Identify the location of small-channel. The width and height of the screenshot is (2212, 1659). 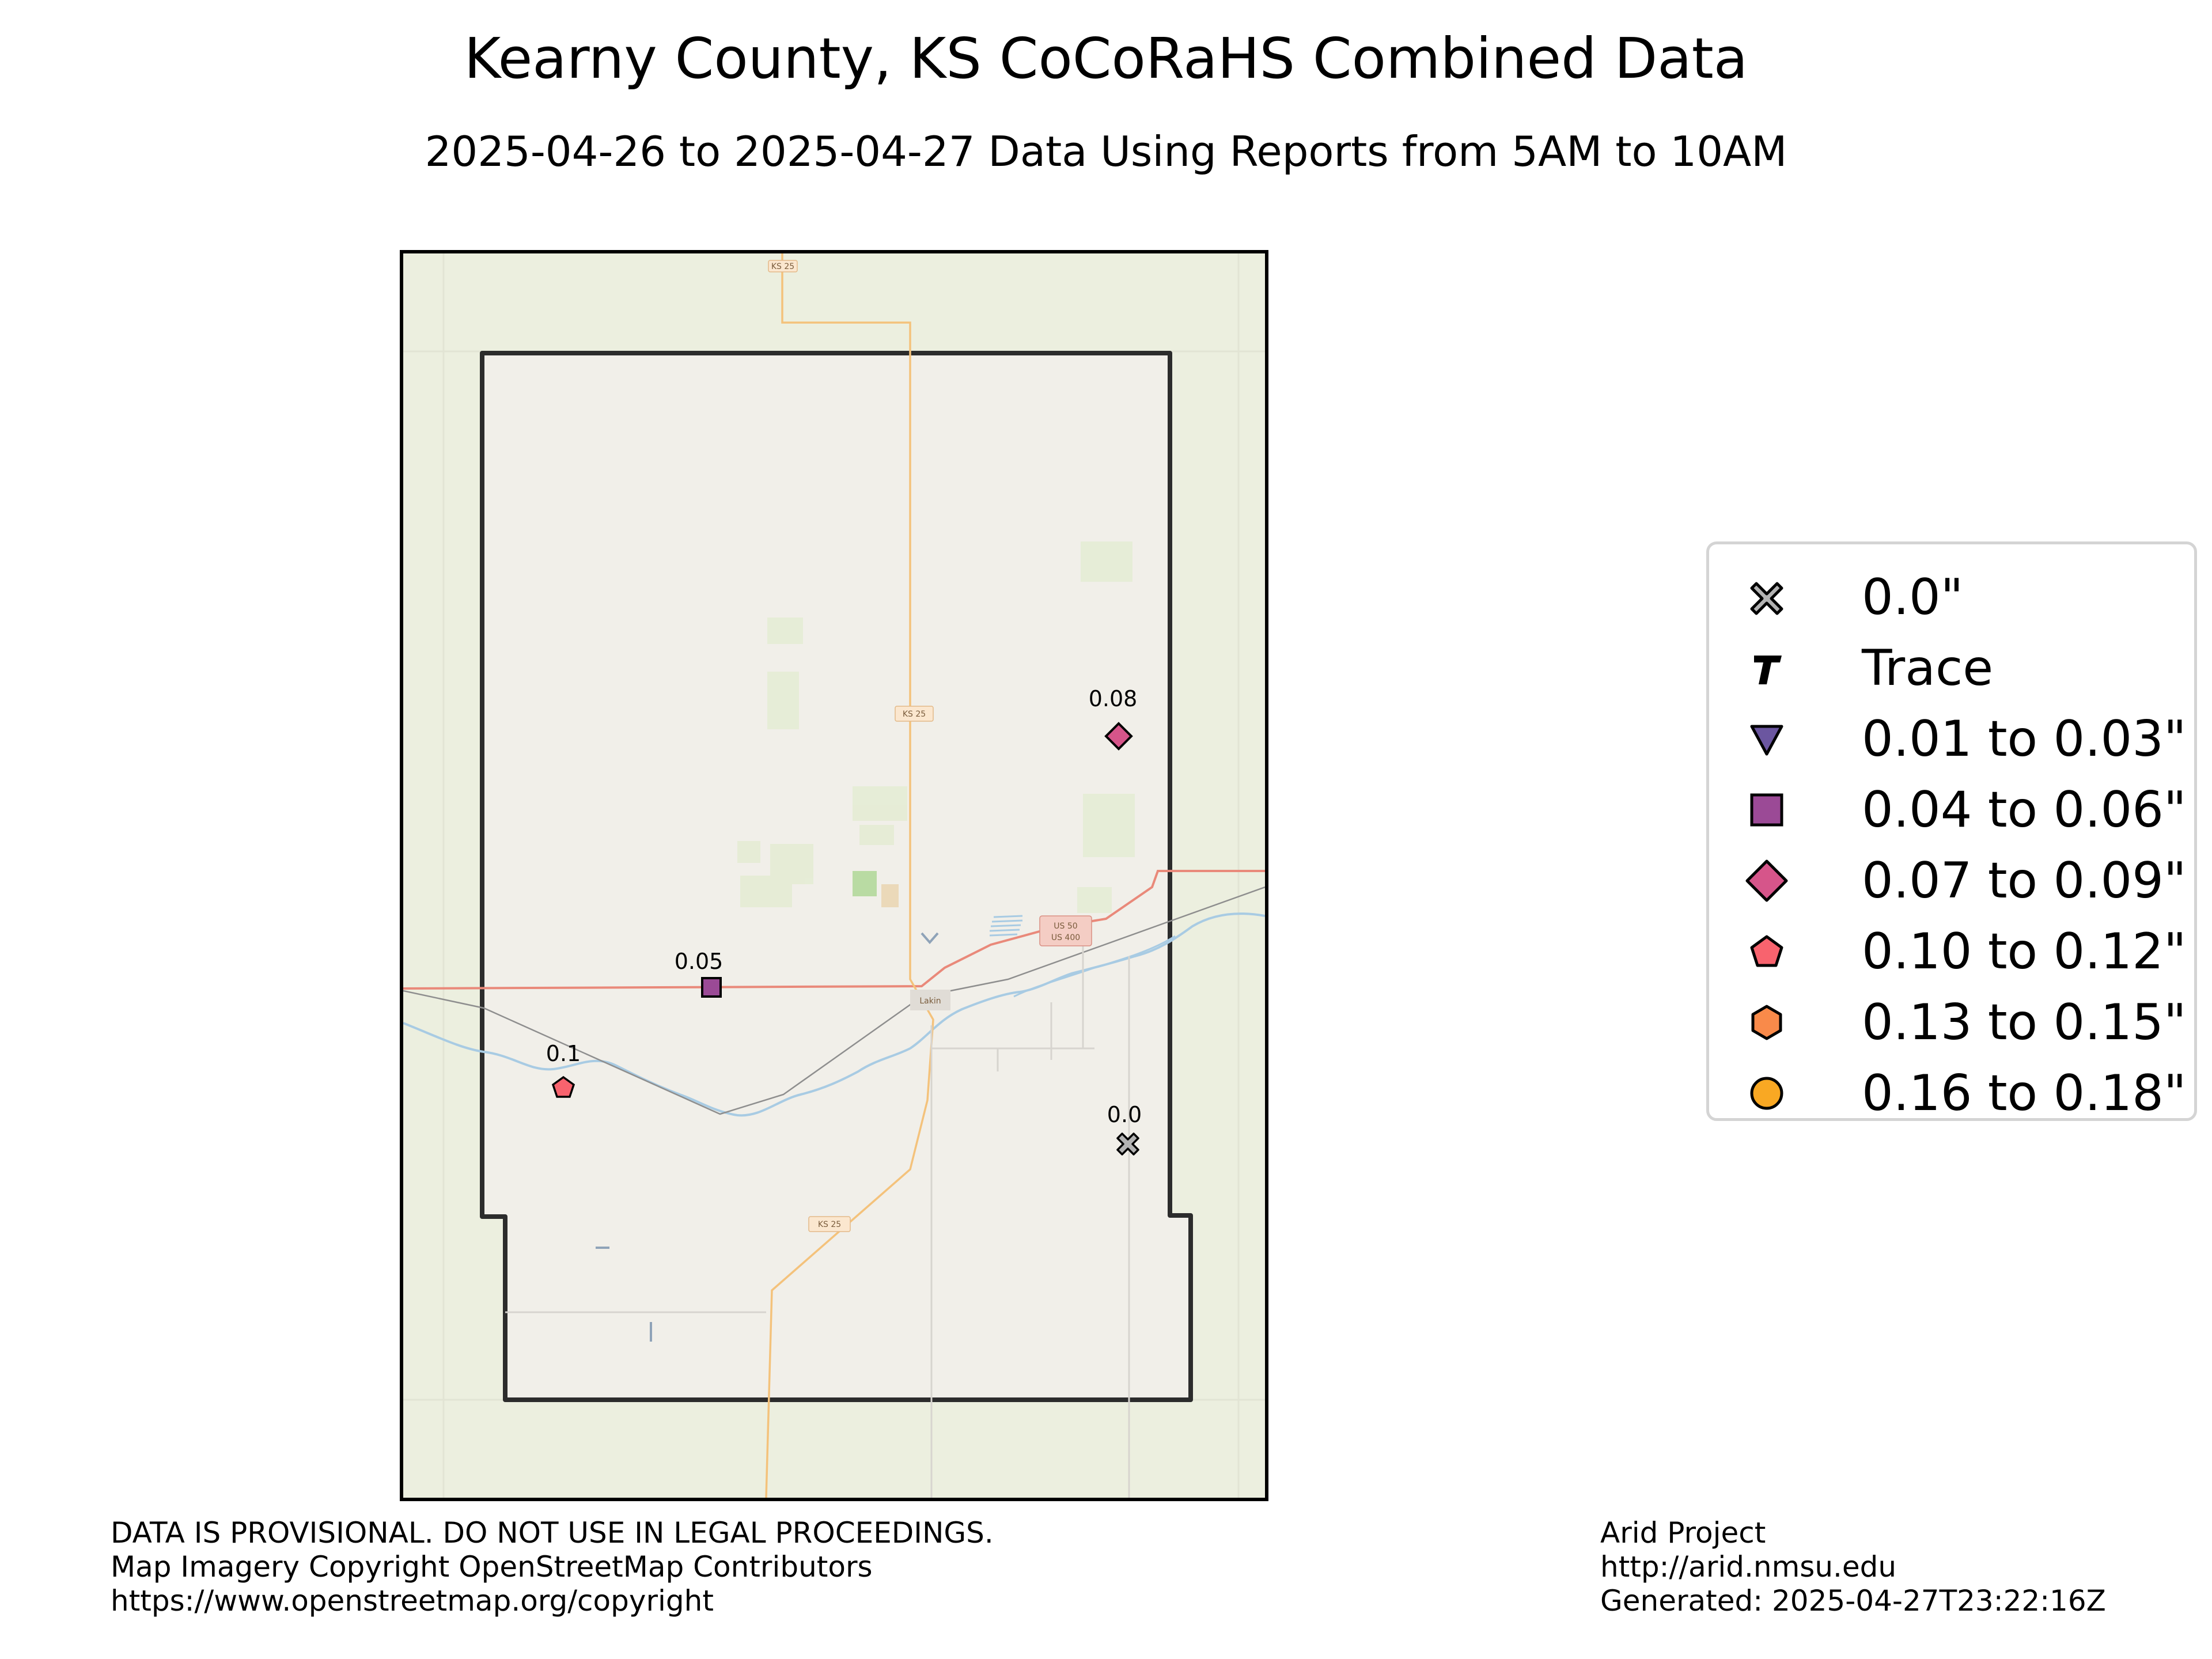
(651, 1332).